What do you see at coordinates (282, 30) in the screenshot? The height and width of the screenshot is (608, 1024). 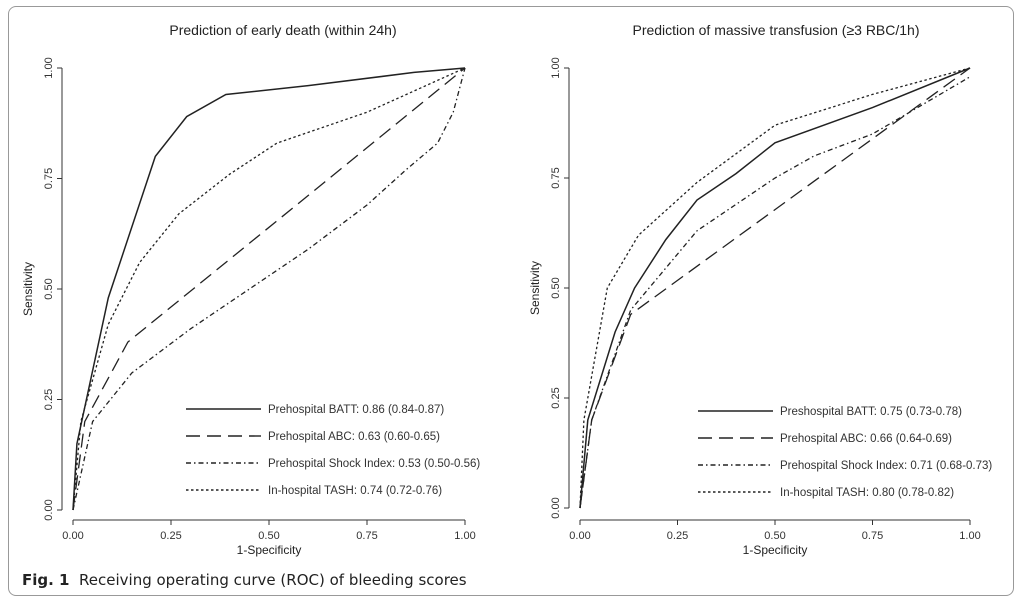 I see `chart-title: Prediction of early death (within 24h)` at bounding box center [282, 30].